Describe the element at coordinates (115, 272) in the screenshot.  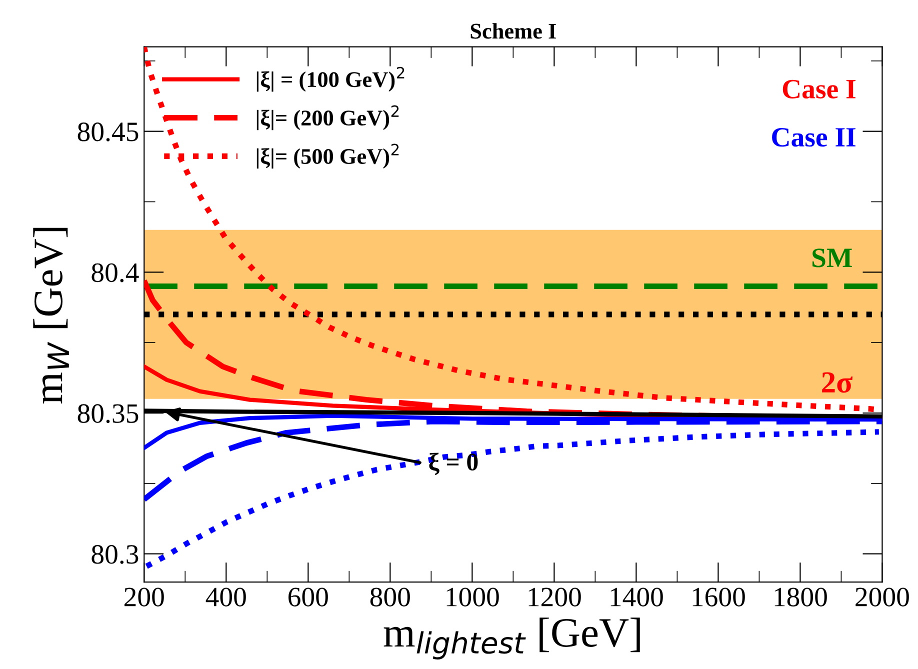
I see `y-tick-label: 80.4` at that location.